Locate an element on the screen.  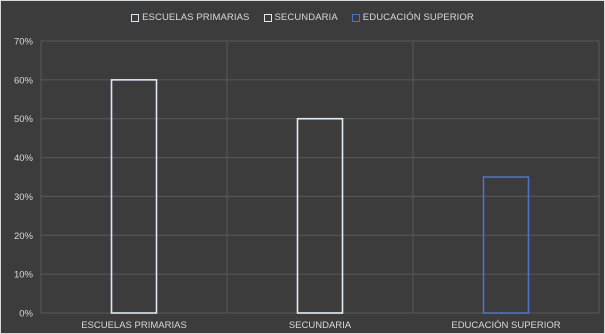
legend-label: ESCUELAS PRIMARIAS is located at coordinates (196, 17).